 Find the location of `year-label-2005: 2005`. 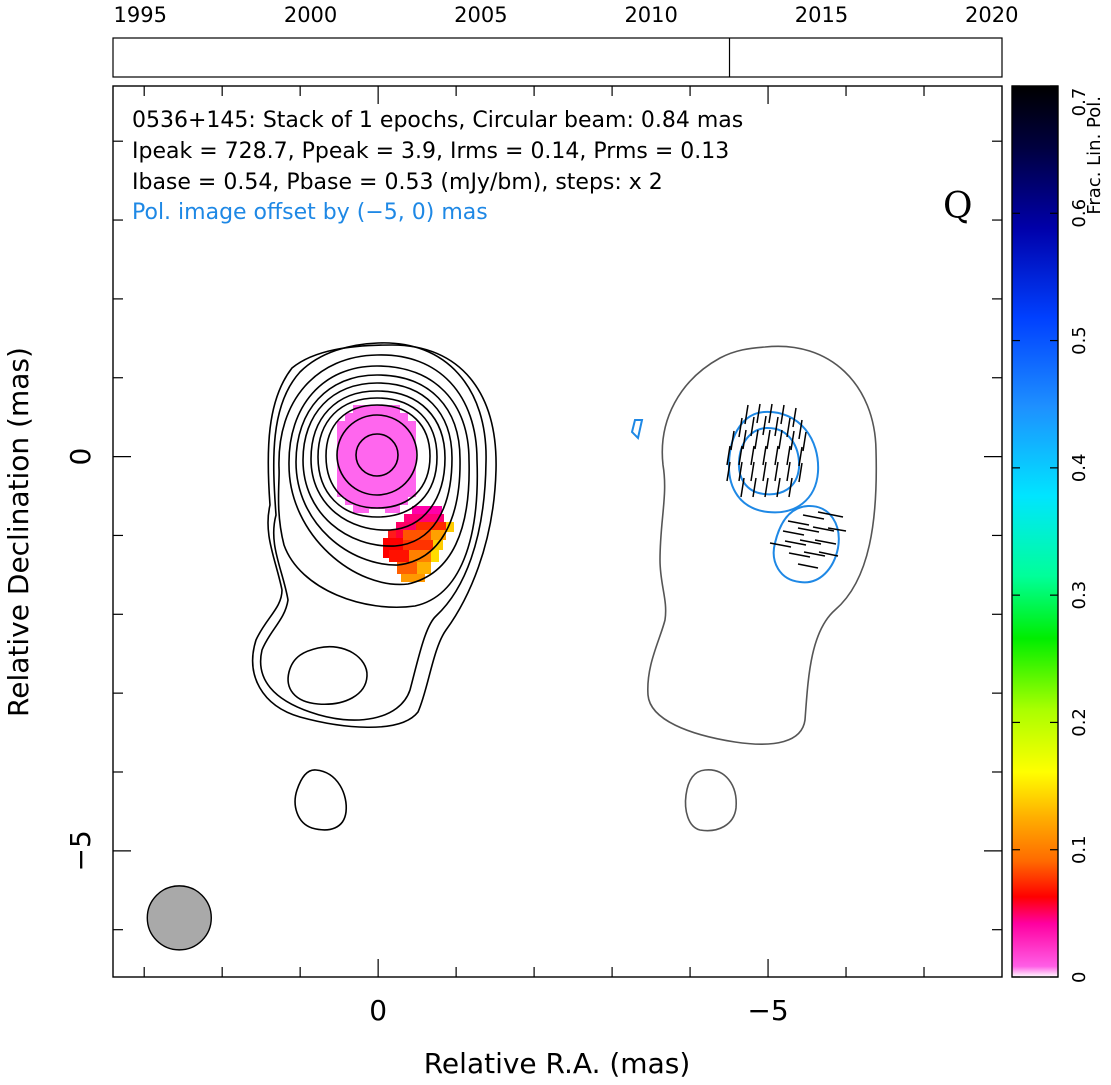

year-label-2005: 2005 is located at coordinates (480, 15).